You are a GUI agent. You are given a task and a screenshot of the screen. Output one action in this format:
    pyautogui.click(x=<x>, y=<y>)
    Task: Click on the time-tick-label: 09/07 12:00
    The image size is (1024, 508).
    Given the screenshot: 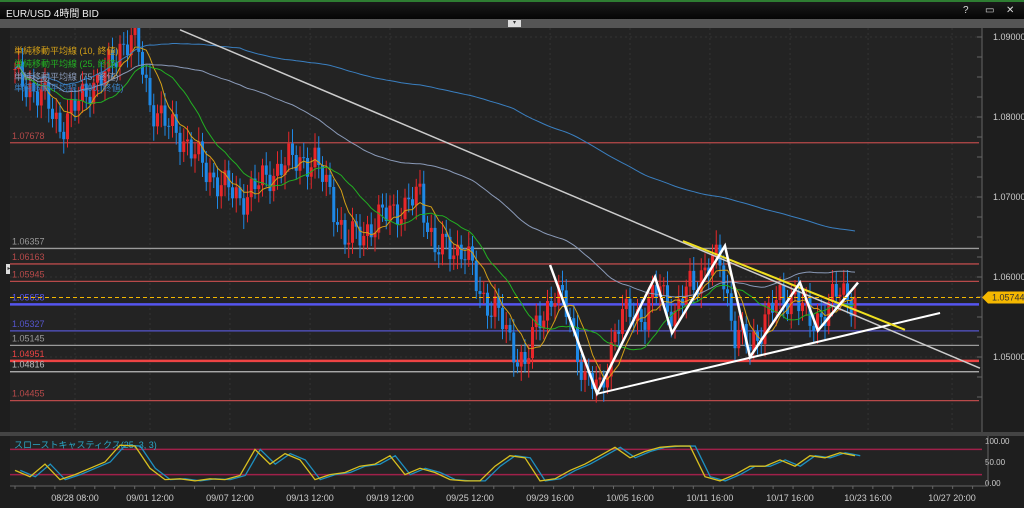 What is the action you would take?
    pyautogui.click(x=230, y=498)
    